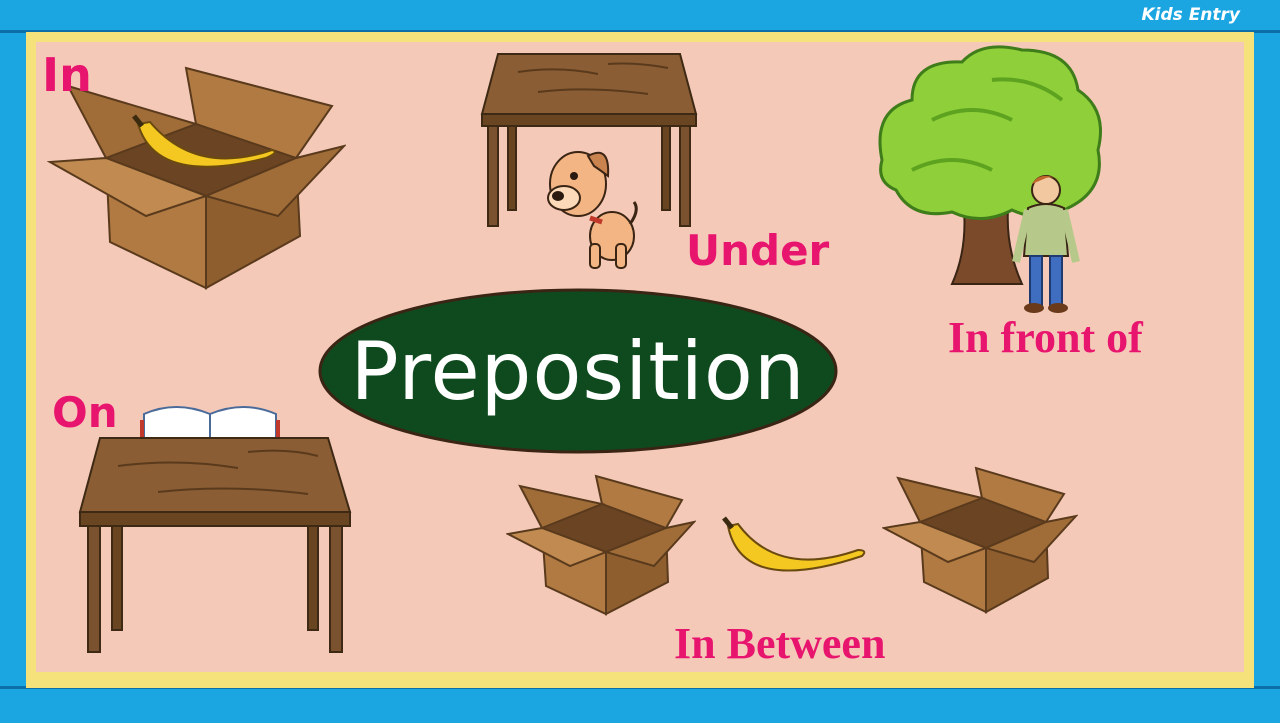 This screenshot has height=723, width=1280. What do you see at coordinates (640, 704) in the screenshot?
I see `bottom-bar` at bounding box center [640, 704].